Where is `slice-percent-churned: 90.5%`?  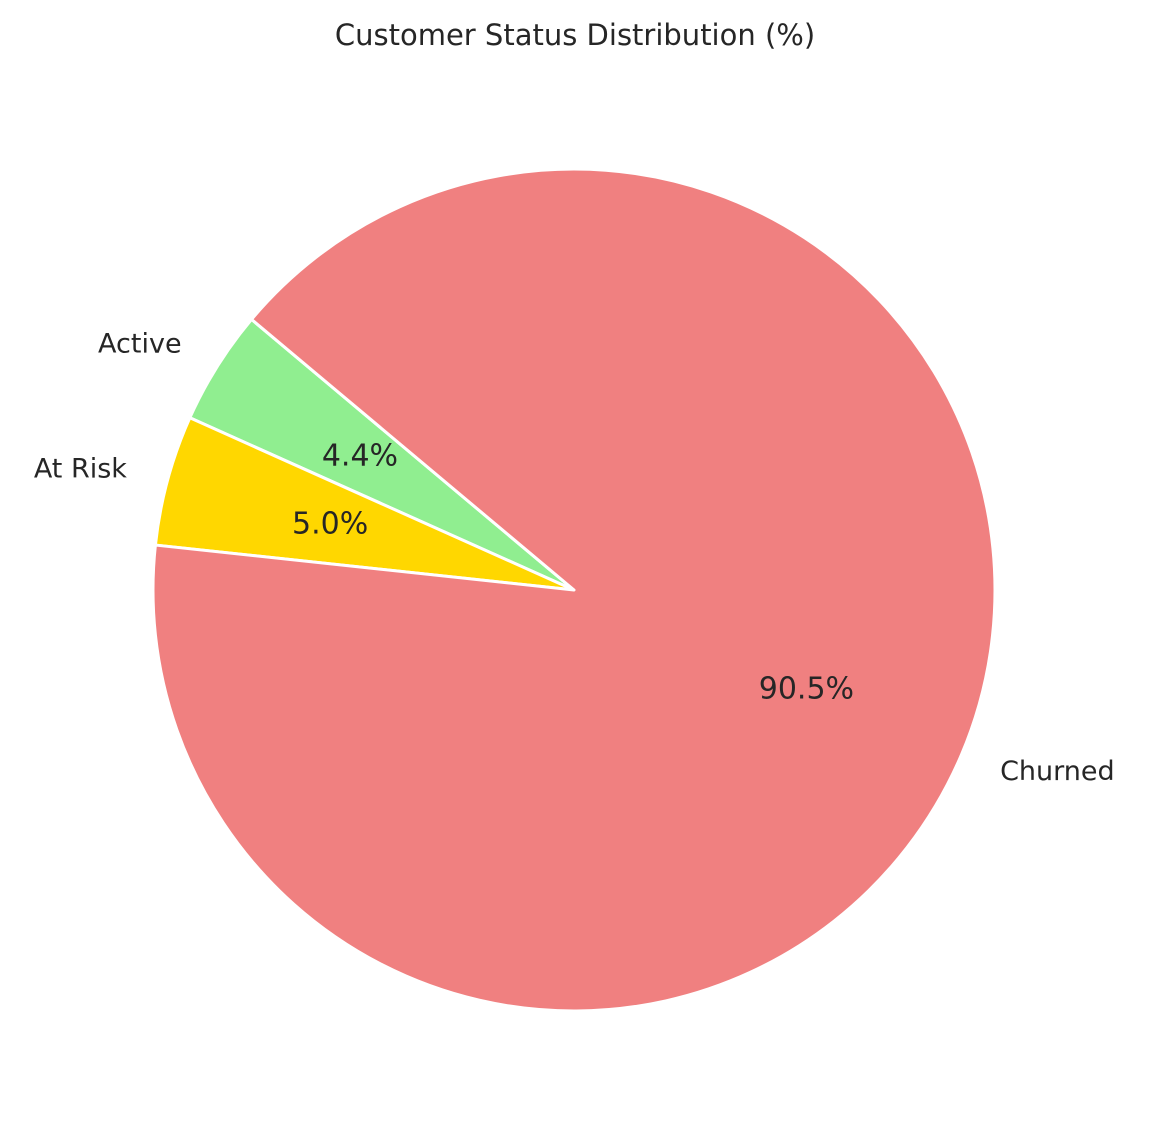 slice-percent-churned: 90.5% is located at coordinates (806, 688).